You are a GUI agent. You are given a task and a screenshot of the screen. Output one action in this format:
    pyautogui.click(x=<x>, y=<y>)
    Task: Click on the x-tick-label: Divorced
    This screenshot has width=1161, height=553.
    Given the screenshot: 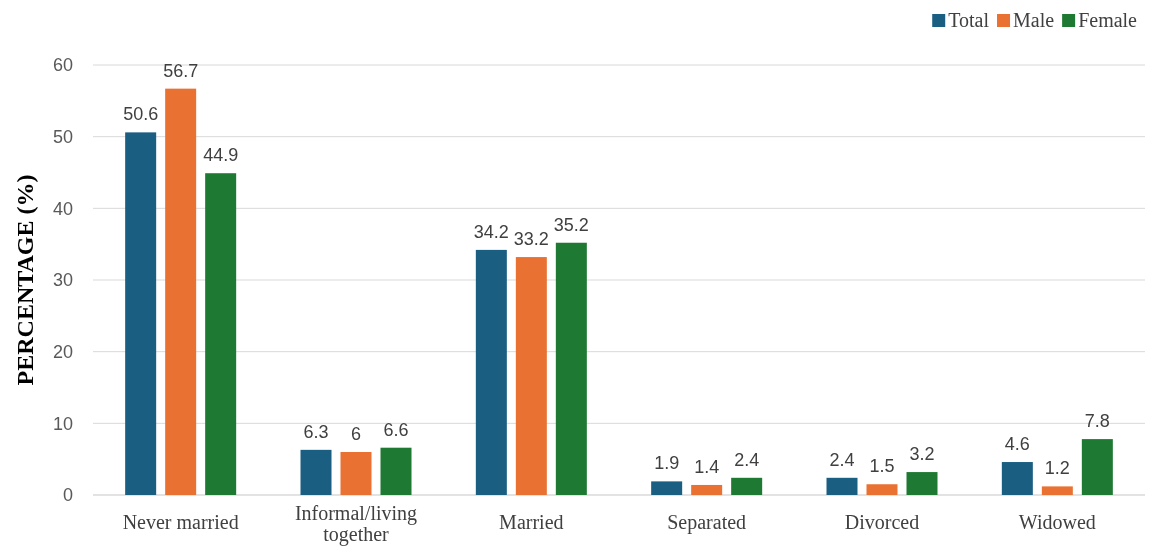 What is the action you would take?
    pyautogui.click(x=882, y=522)
    